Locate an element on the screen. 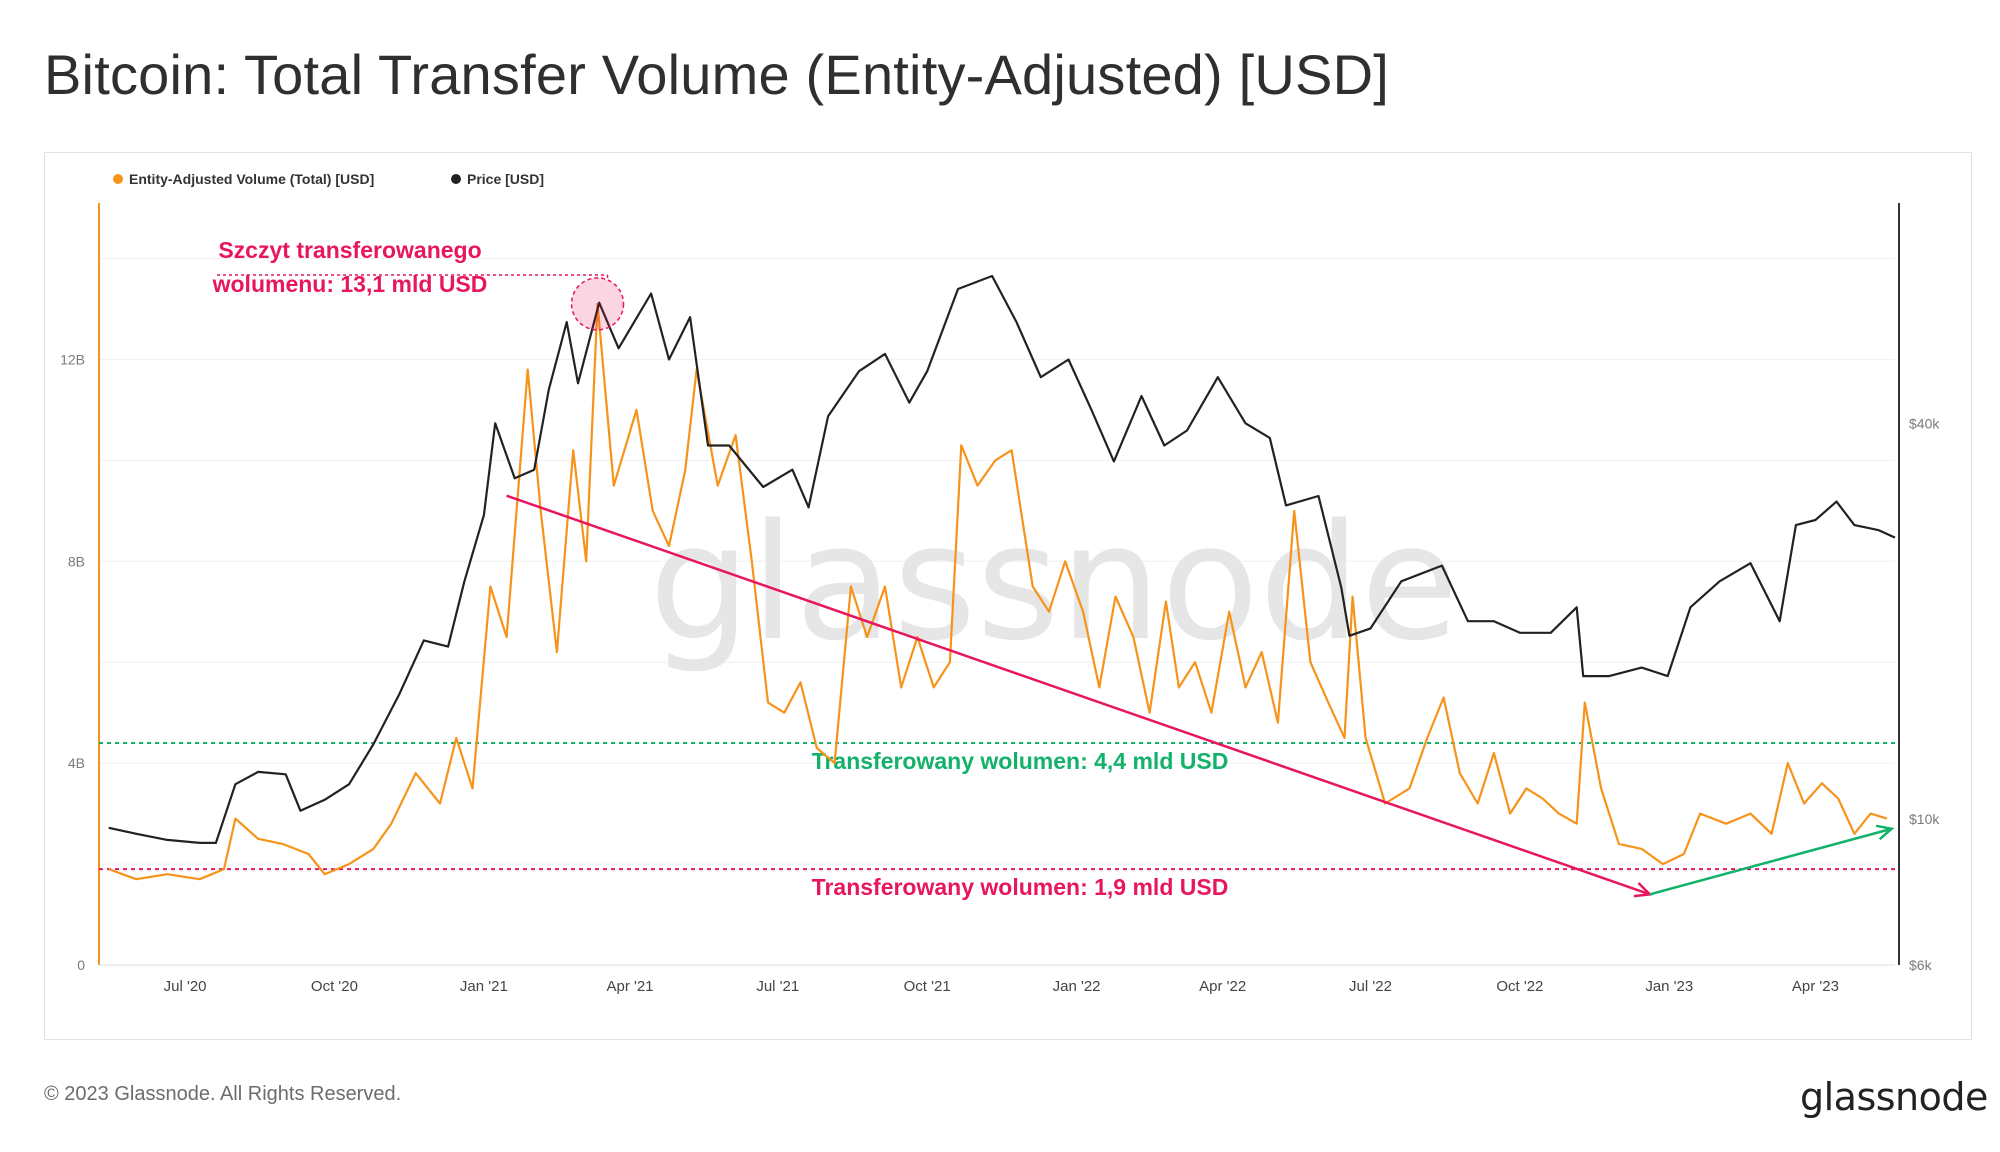 The width and height of the screenshot is (2000, 1152). x-tick-label: Jul '21 is located at coordinates (777, 986).